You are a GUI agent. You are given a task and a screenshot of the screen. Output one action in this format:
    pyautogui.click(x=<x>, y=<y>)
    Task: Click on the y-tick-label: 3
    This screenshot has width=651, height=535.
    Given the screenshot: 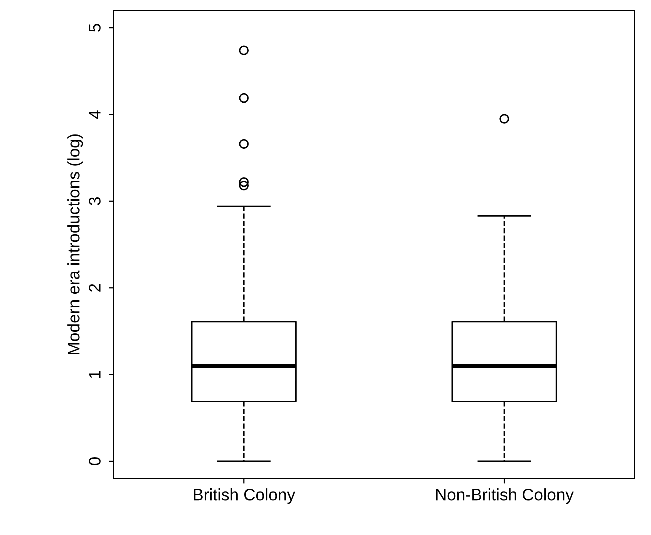 What is the action you would take?
    pyautogui.click(x=95, y=202)
    